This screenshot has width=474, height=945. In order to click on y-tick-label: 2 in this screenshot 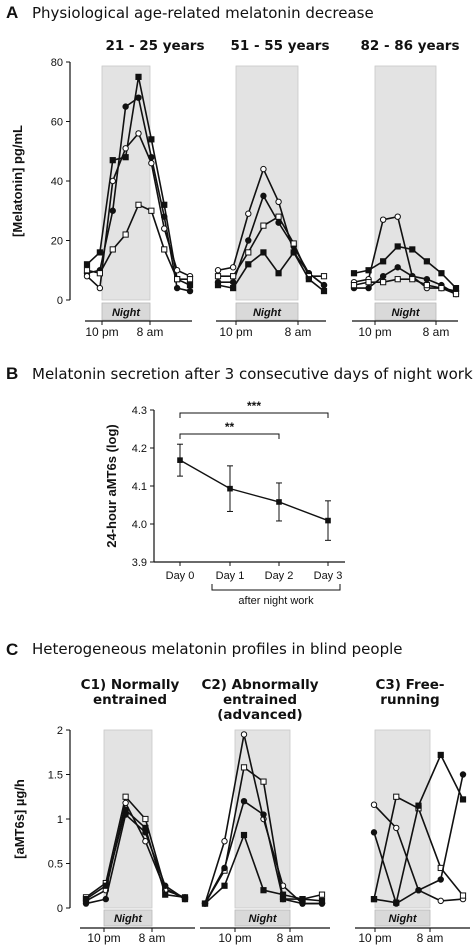, I will do `click(60, 731)`.